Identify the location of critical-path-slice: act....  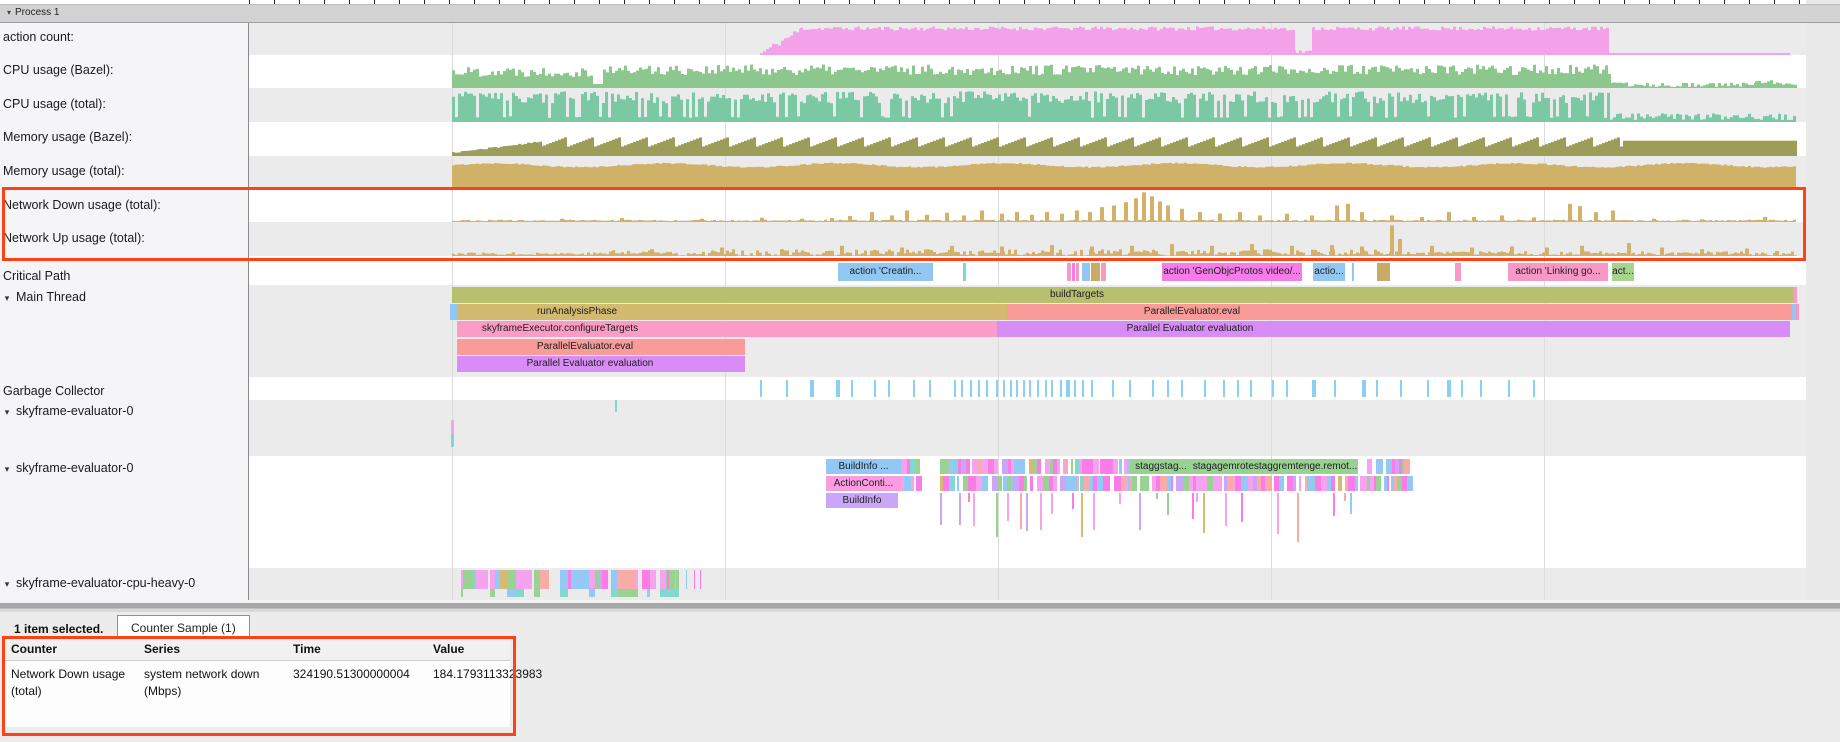
(1623, 272).